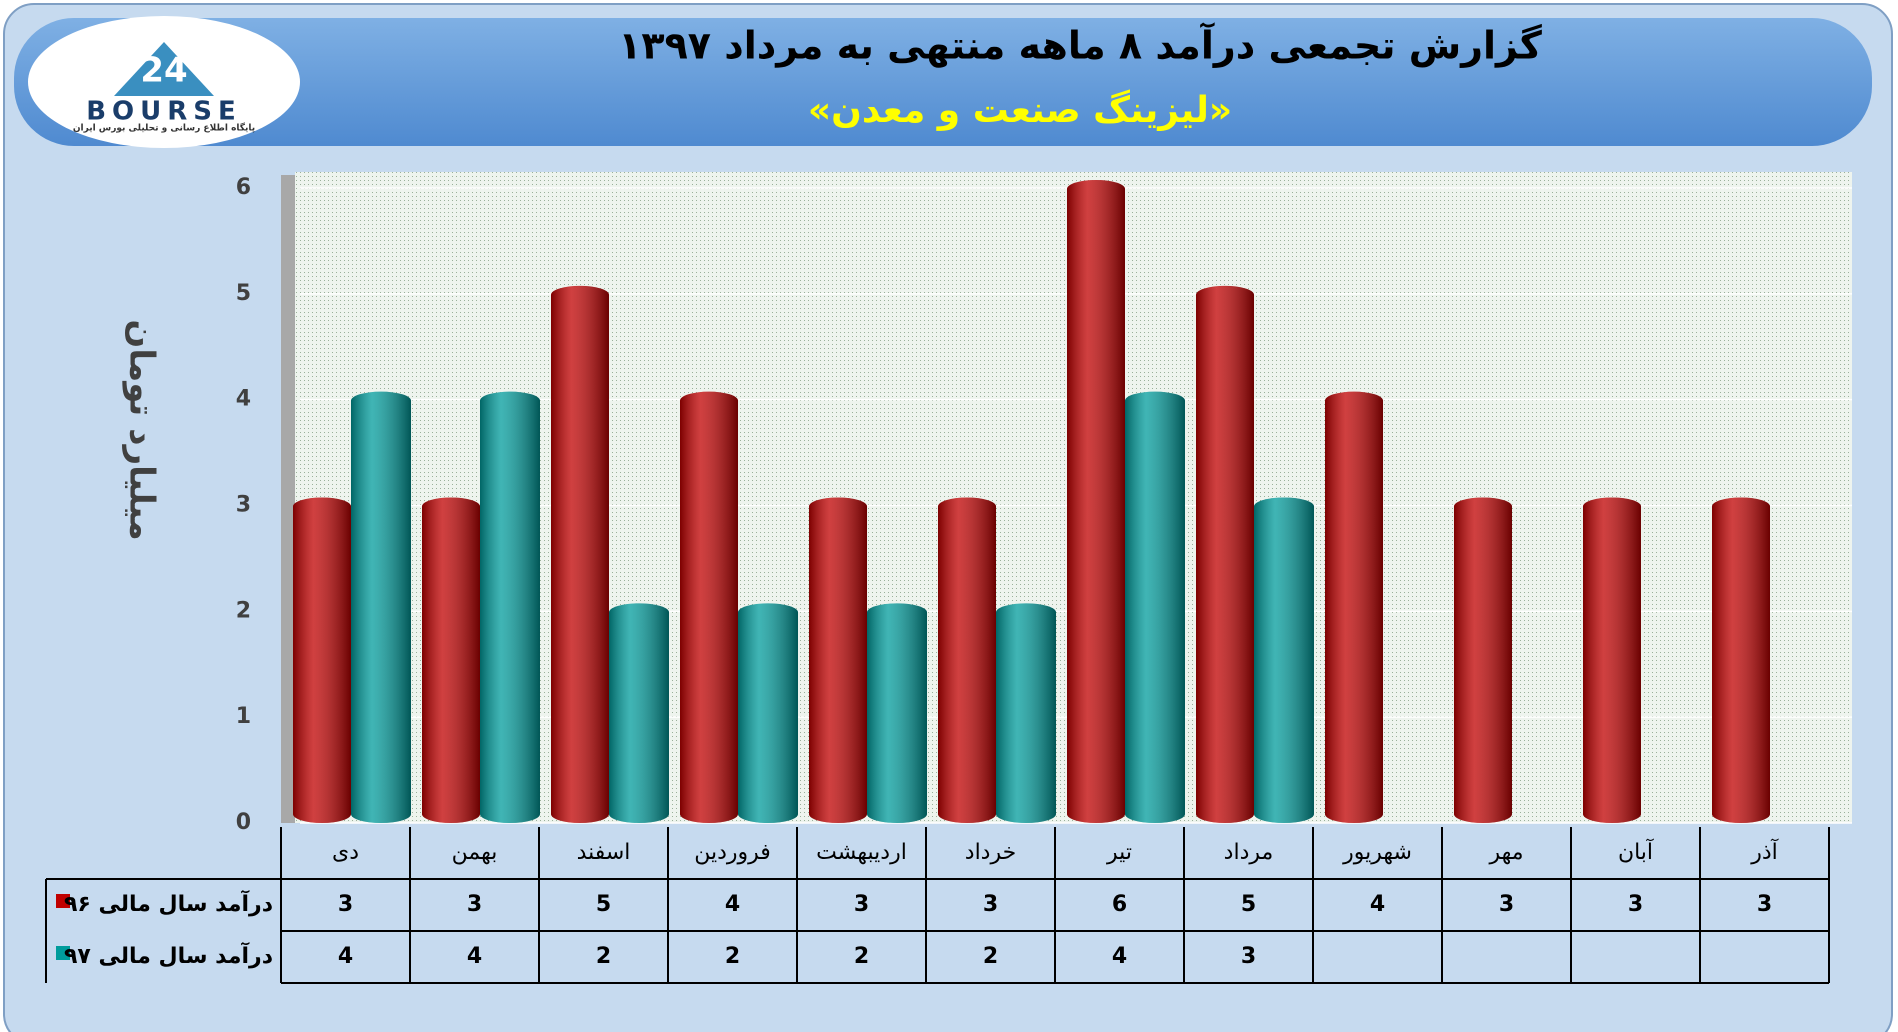 This screenshot has height=1032, width=1898. Describe the element at coordinates (1764, 851) in the screenshot. I see `x-tick-label: آذر` at that location.